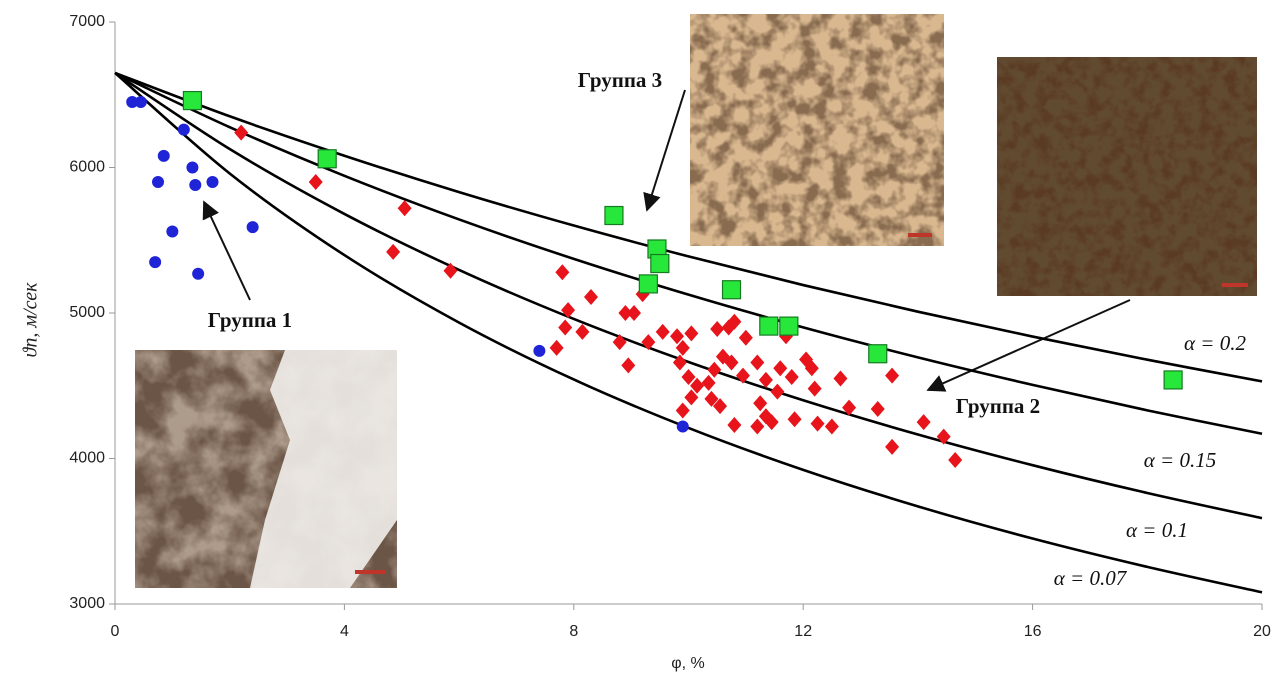  I want to click on y-tick-label: 7000, so click(87, 21).